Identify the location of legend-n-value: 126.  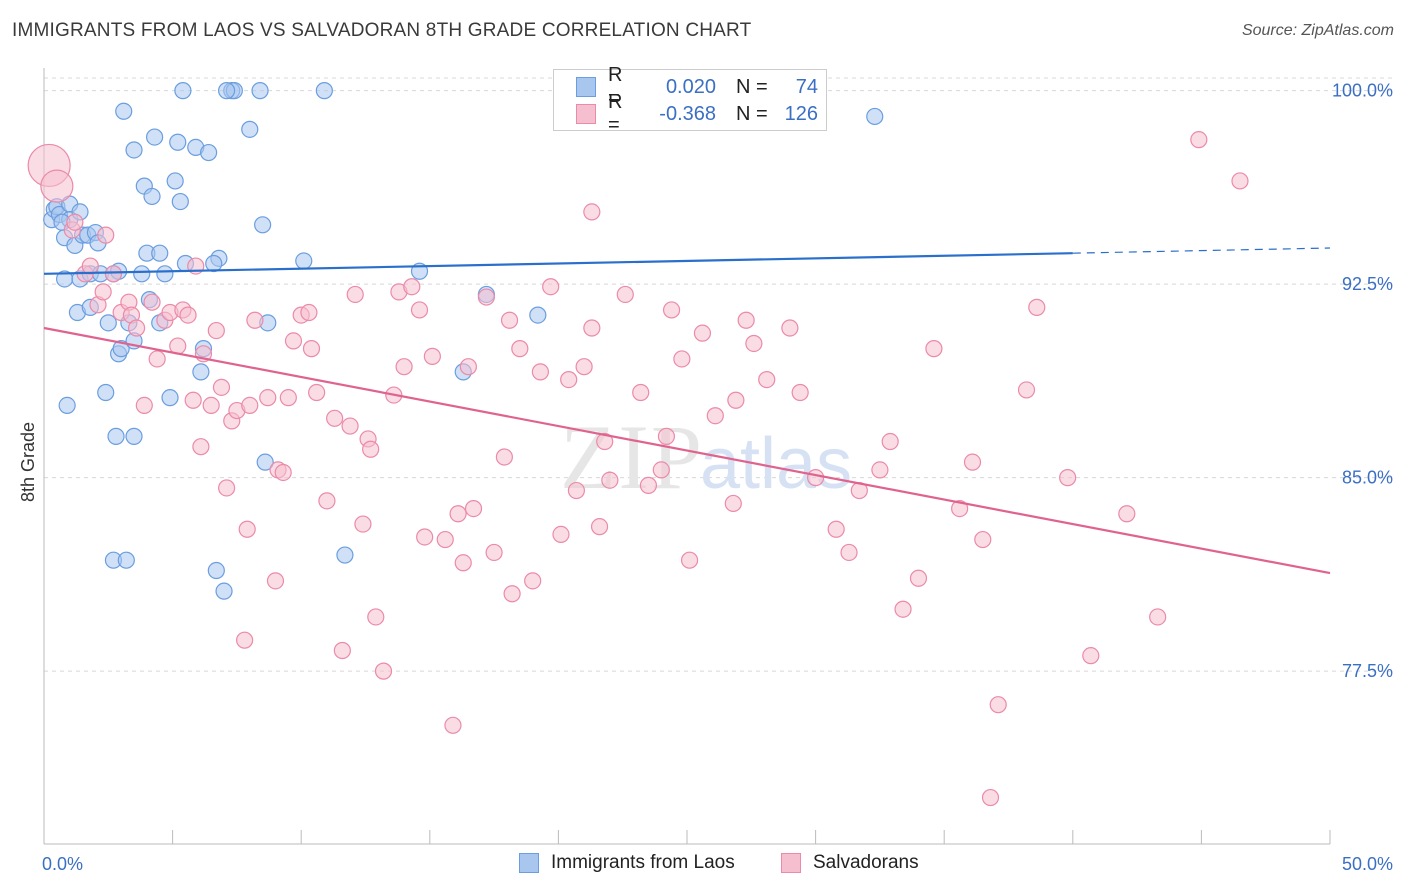
(801, 113).